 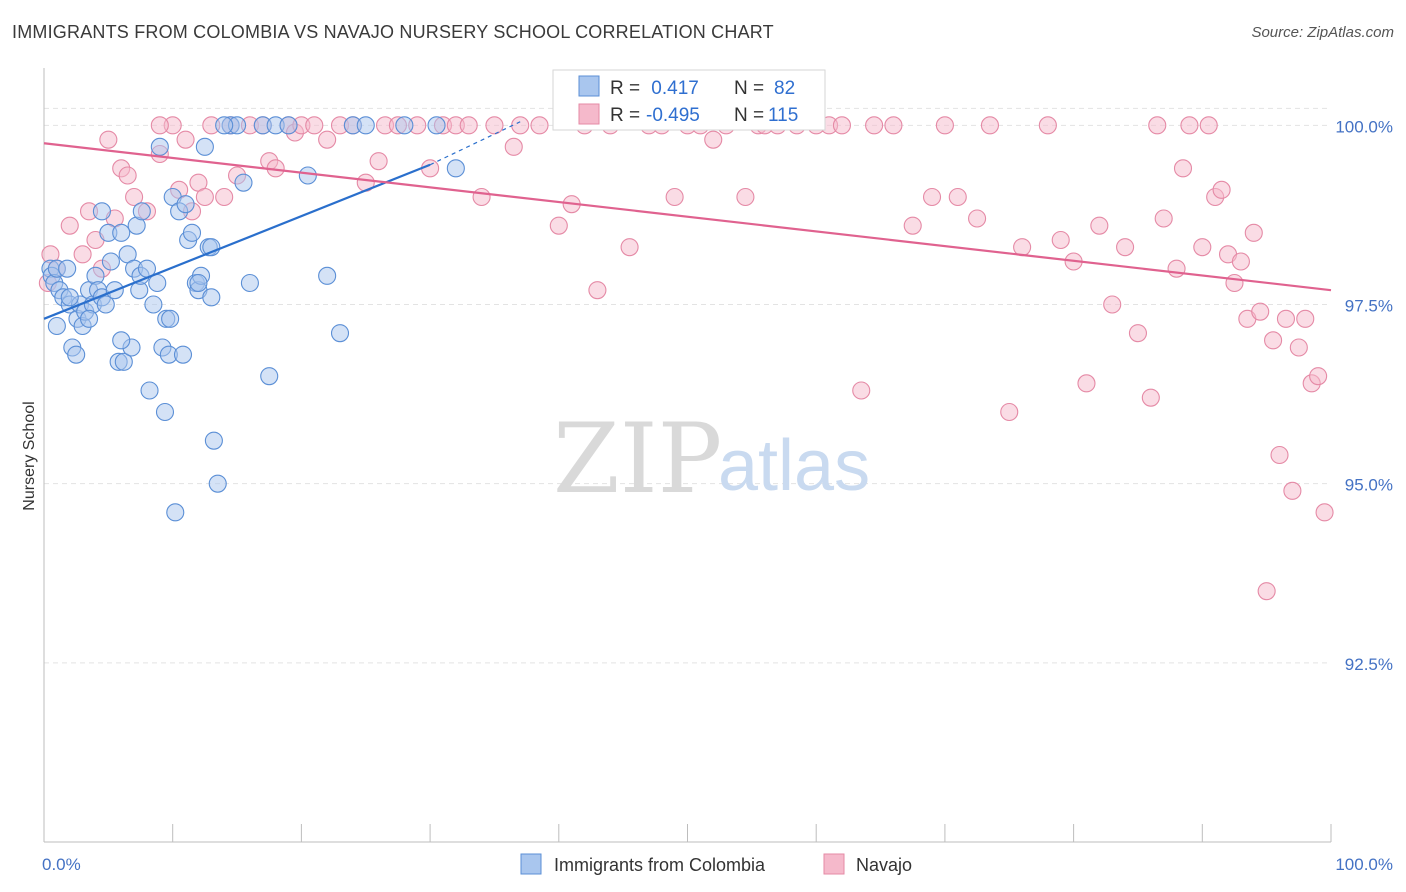 I want to click on series-legend: Immigrants from Colombia Navajo, so click(x=716, y=864).